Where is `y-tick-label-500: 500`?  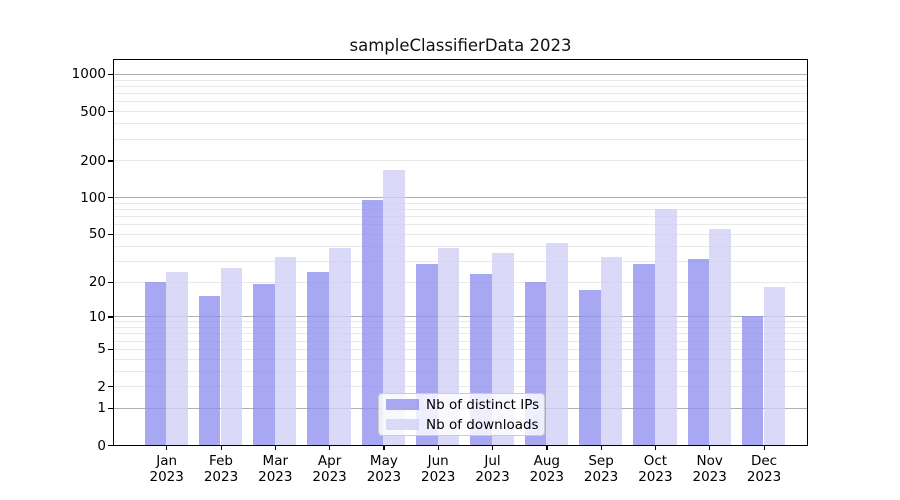 y-tick-label-500: 500 is located at coordinates (93, 111).